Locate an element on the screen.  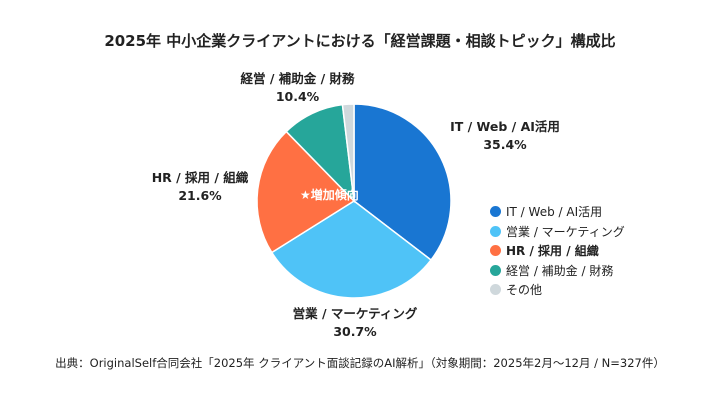
legend-label: 経営 / 補助金 / 財務 is located at coordinates (560, 270).